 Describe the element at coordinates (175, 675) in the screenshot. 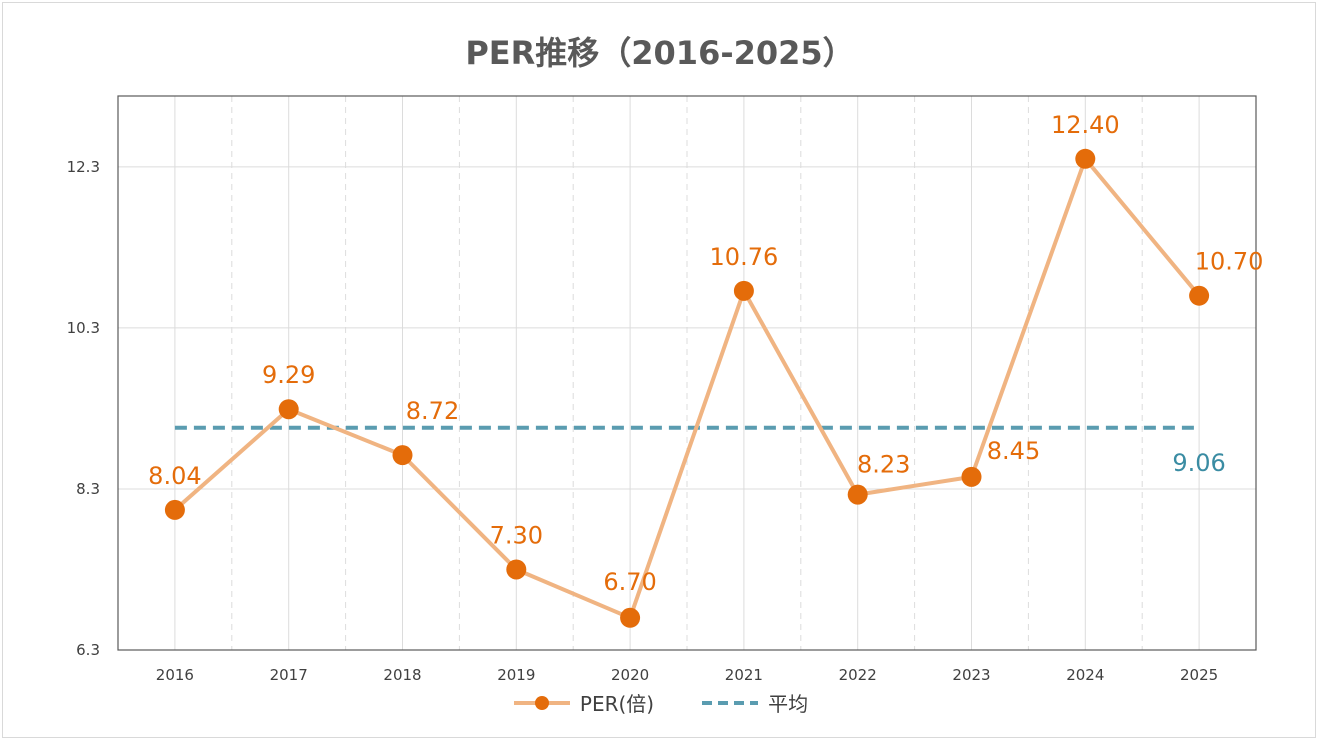

I see `x-tick-label: 2016` at that location.